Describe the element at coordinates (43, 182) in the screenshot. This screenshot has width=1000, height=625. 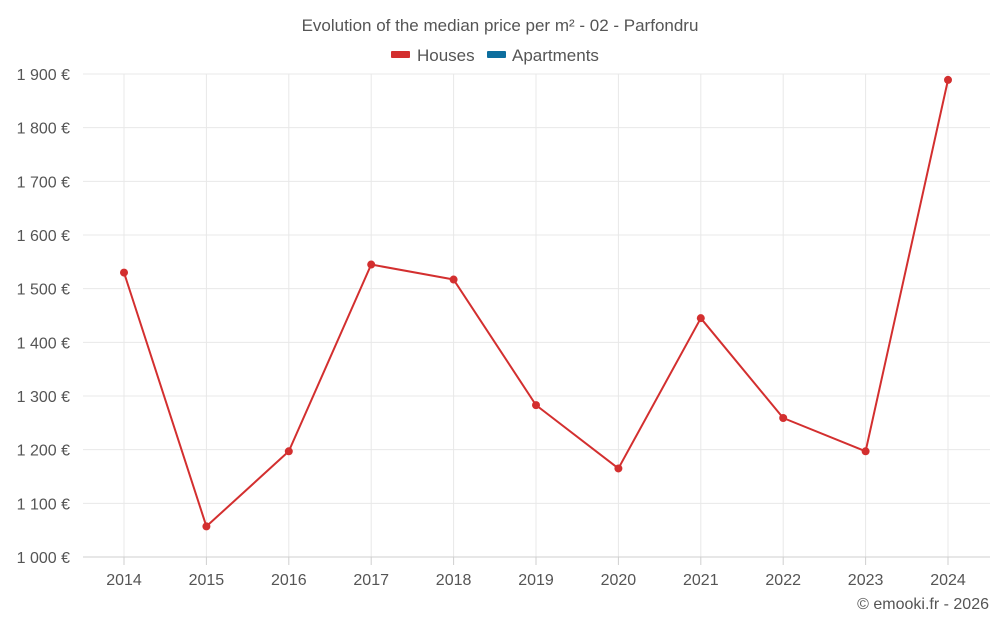
I see `y-tick-label: 1 700 €` at that location.